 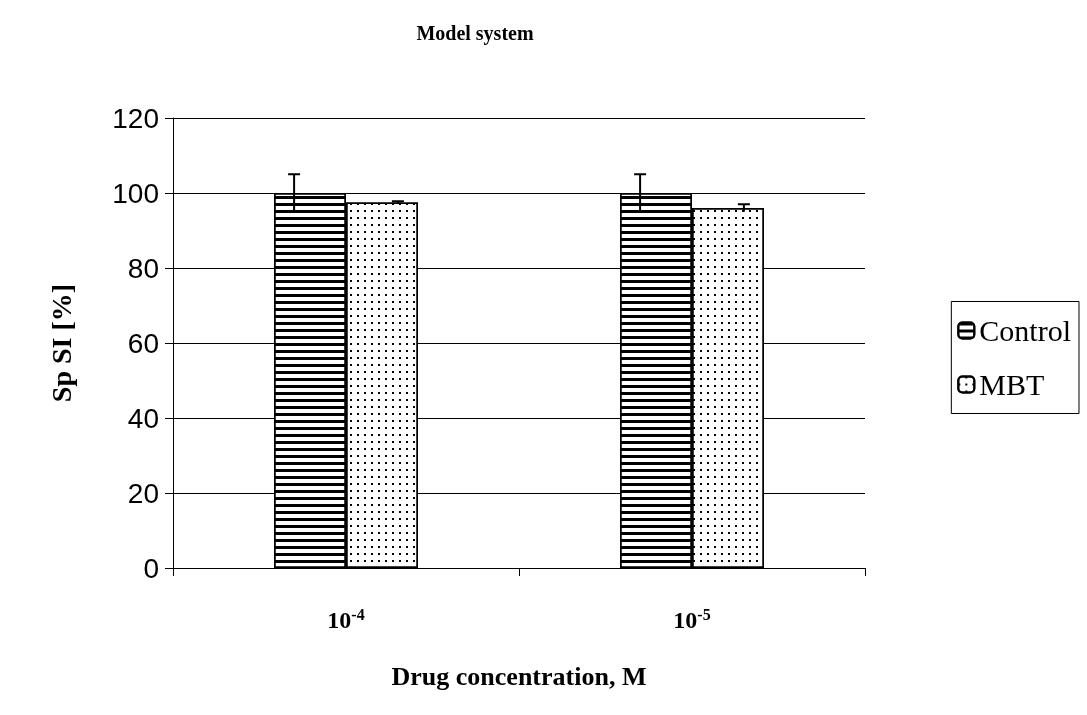 What do you see at coordinates (61, 343) in the screenshot?
I see `y-axis-title: Sp SI [%]` at bounding box center [61, 343].